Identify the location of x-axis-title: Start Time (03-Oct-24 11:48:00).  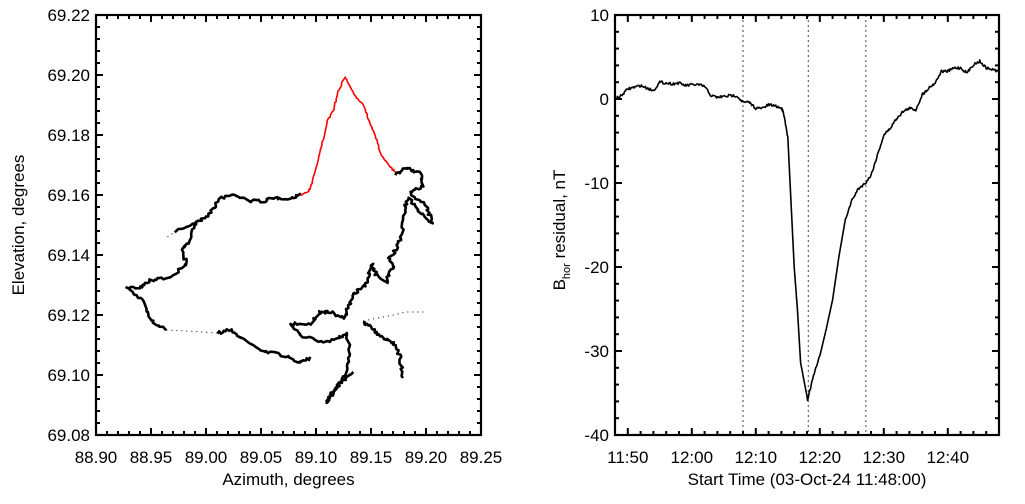
(807, 479).